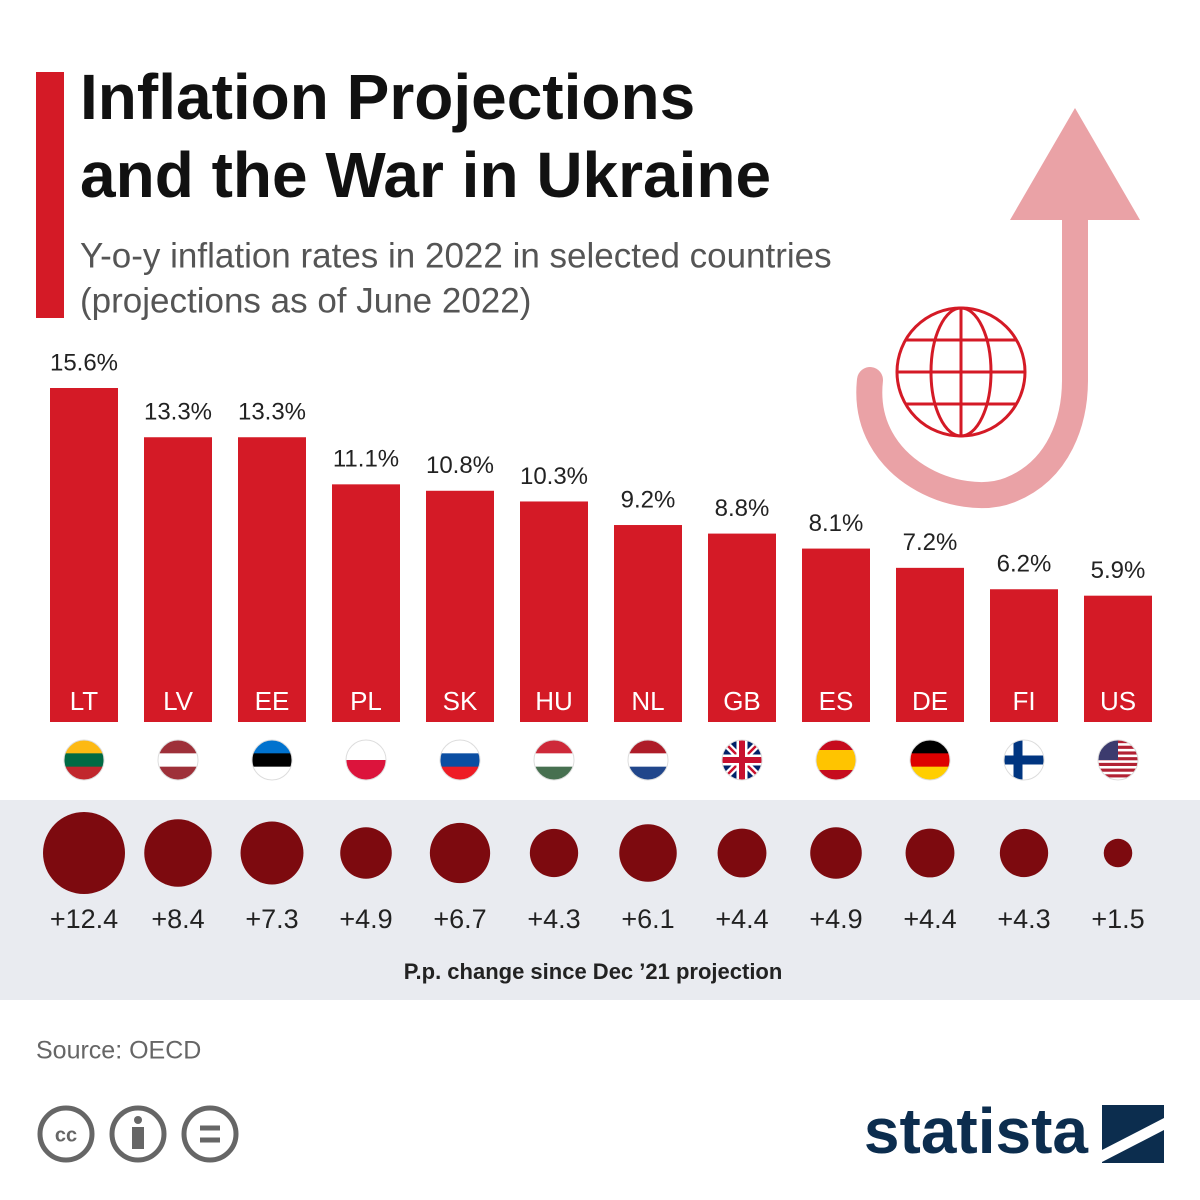 Image resolution: width=1200 pixels, height=1200 pixels. What do you see at coordinates (425, 175) in the screenshot?
I see `chart-title: and the War in Ukraine` at bounding box center [425, 175].